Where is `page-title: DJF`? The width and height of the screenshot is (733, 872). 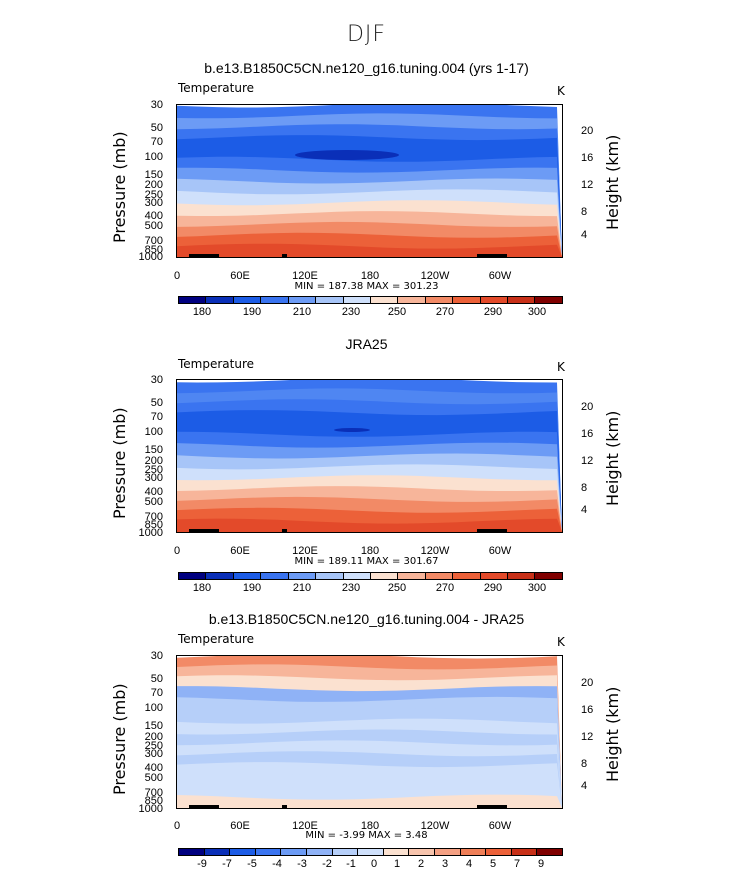 page-title: DJF is located at coordinates (366, 34).